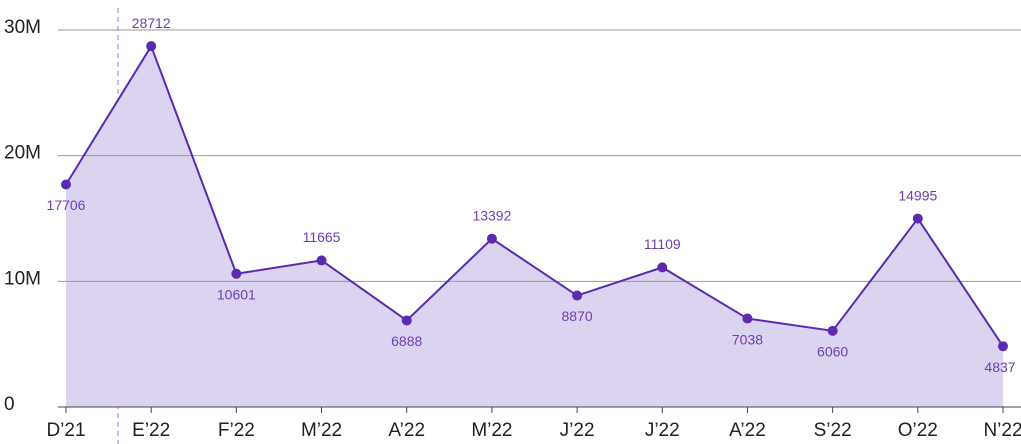 The height and width of the screenshot is (444, 1021). I want to click on data-label: 6888, so click(406, 341).